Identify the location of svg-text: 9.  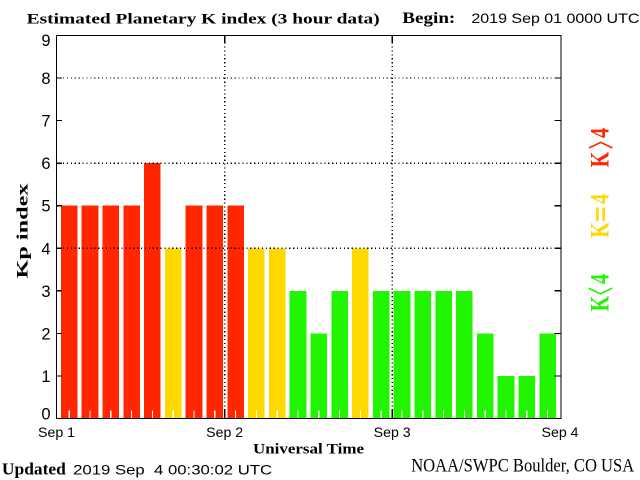
(45, 41).